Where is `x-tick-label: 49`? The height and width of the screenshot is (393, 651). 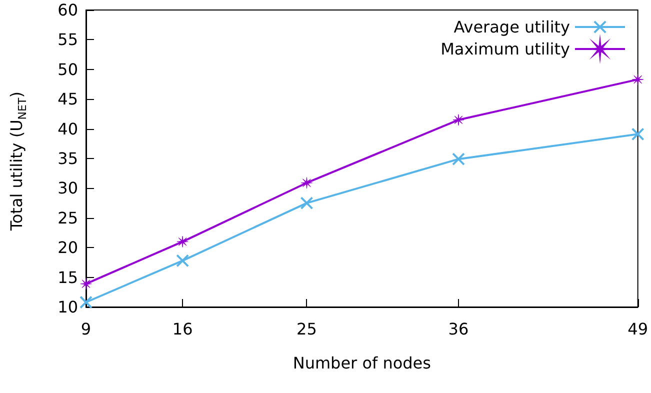
x-tick-label: 49 is located at coordinates (638, 329).